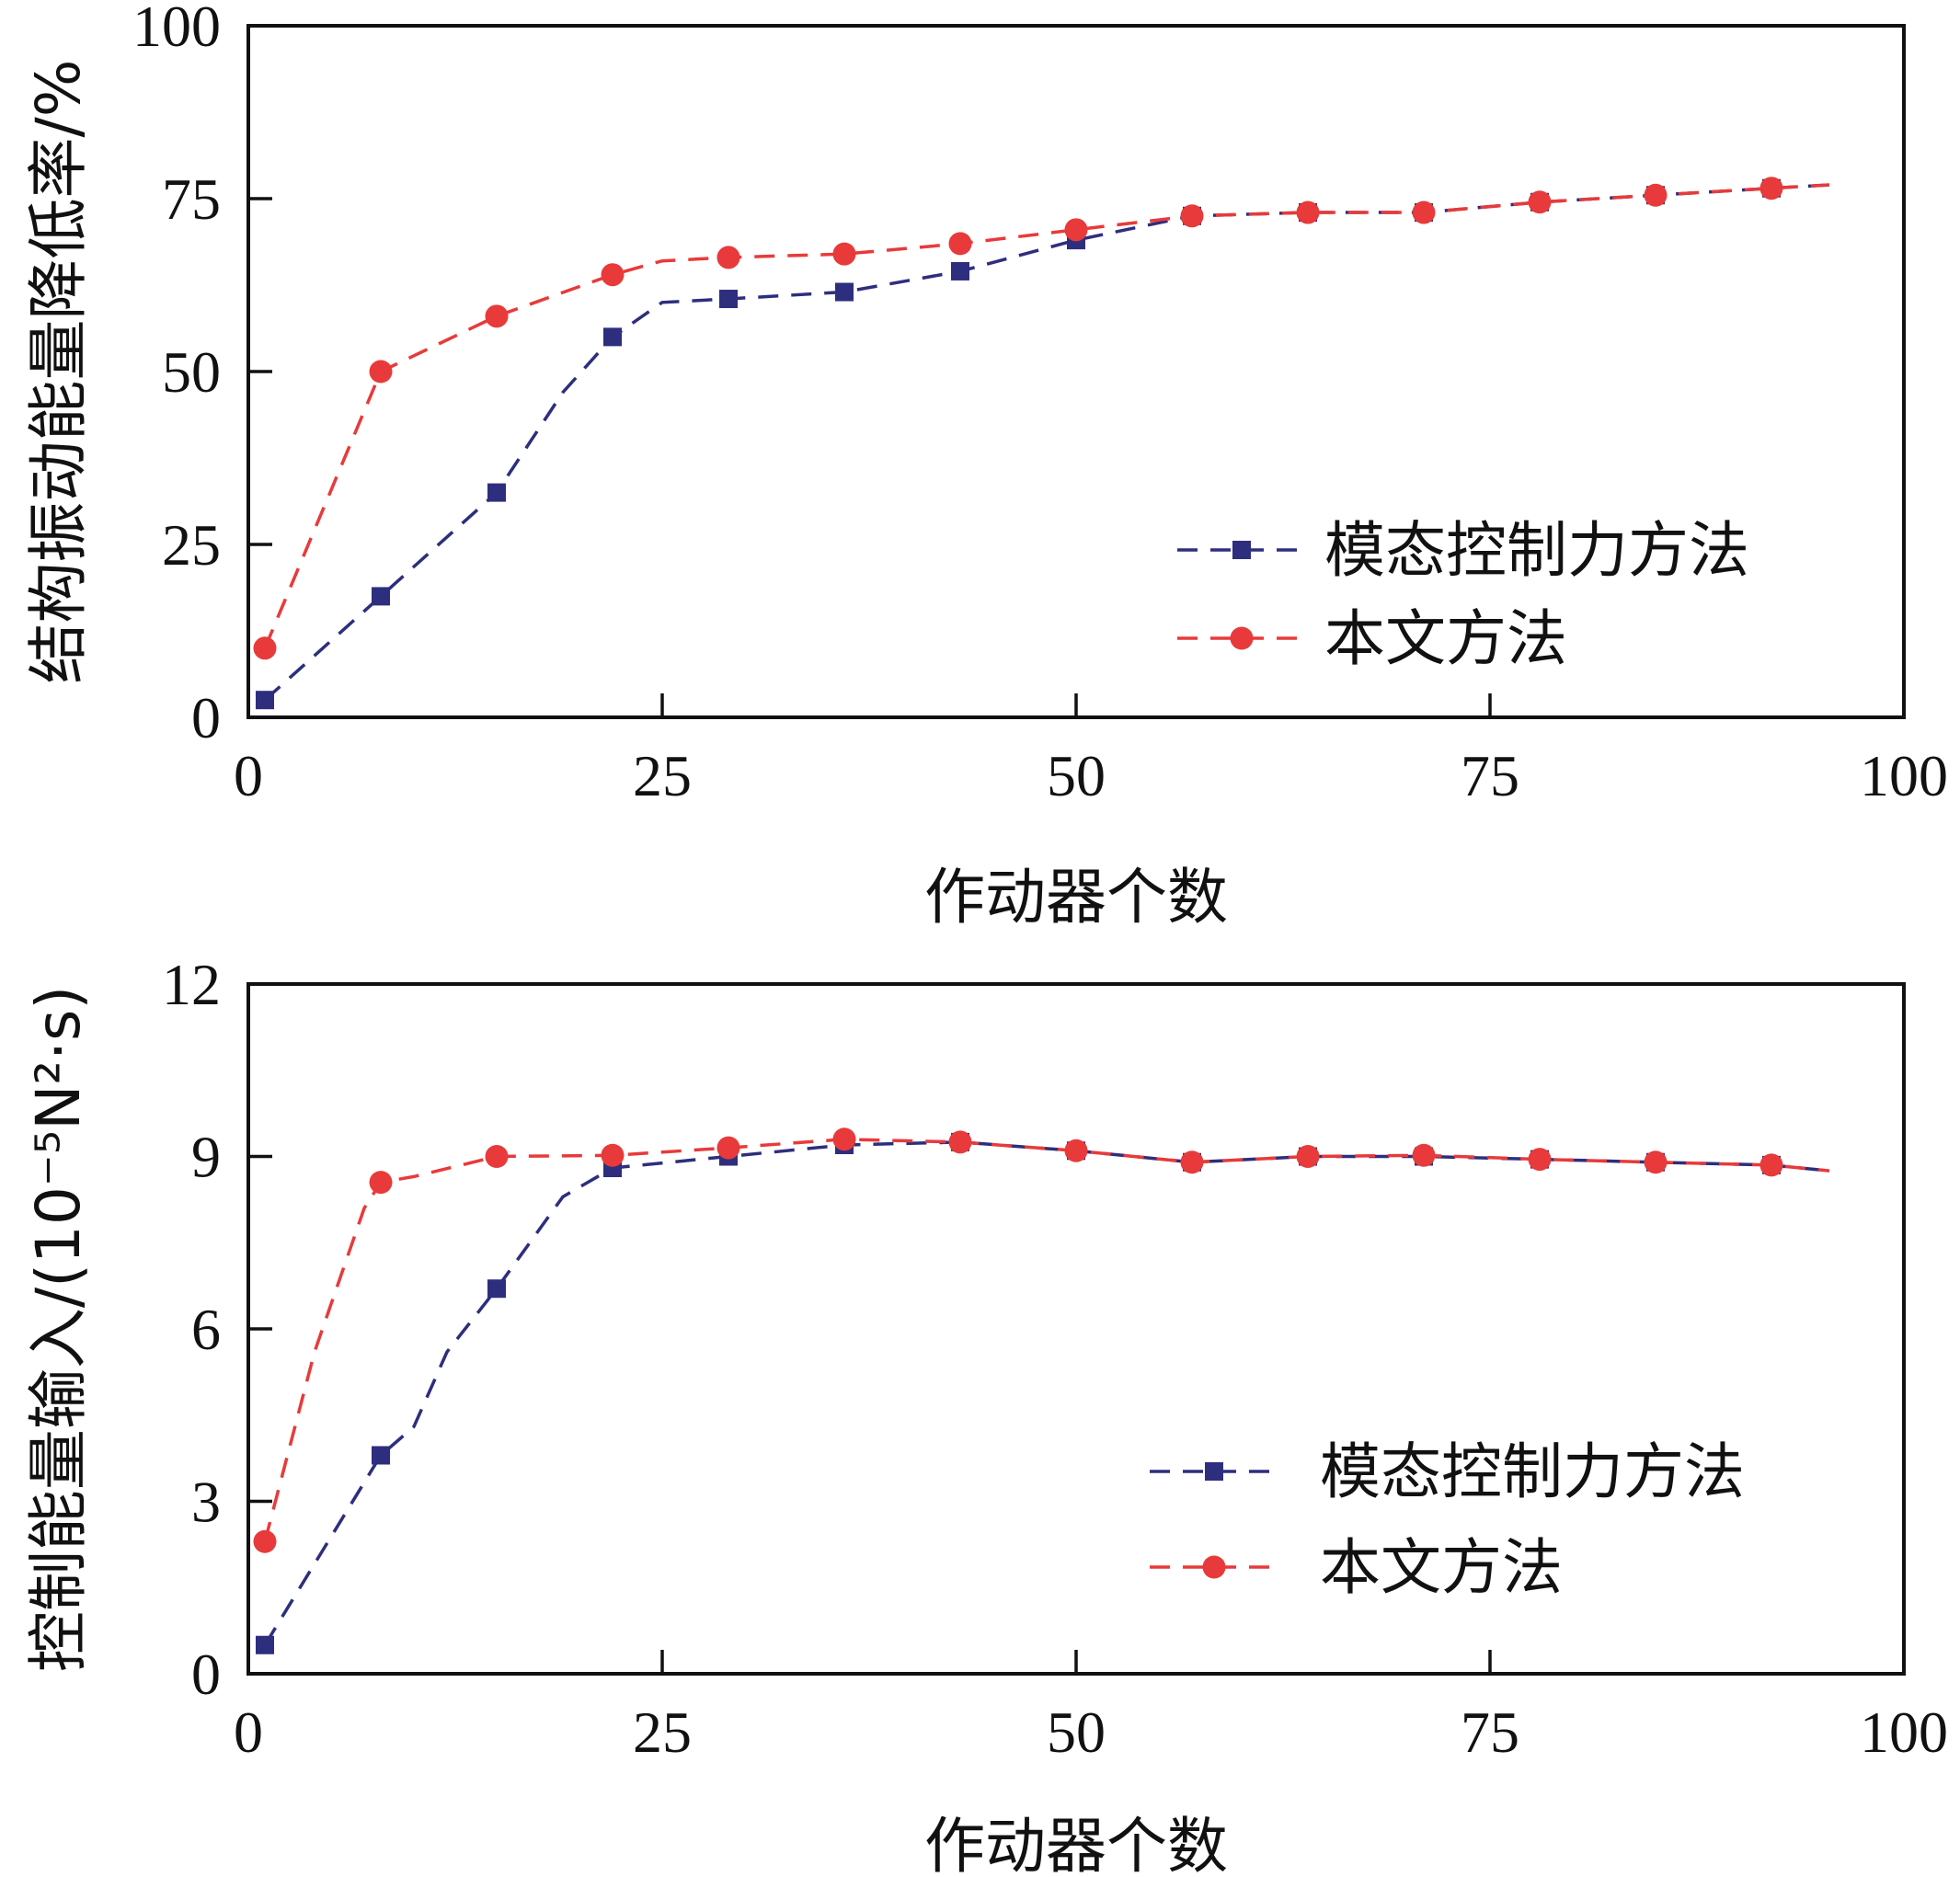  What do you see at coordinates (206, 1329) in the screenshot?
I see `y-tick-label: 6` at bounding box center [206, 1329].